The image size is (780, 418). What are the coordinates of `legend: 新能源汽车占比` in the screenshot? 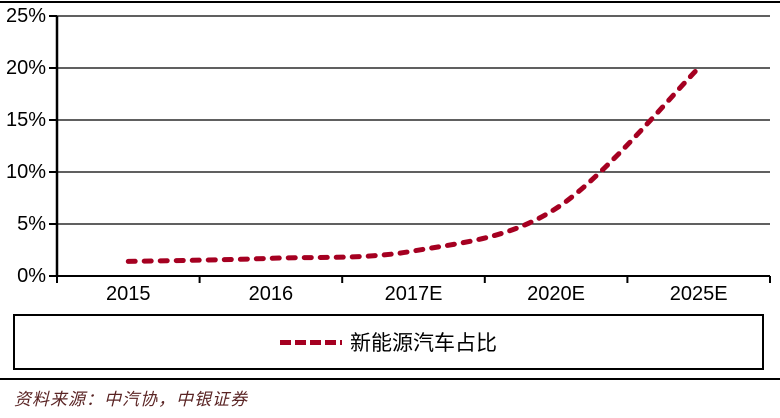 It's located at (388, 342).